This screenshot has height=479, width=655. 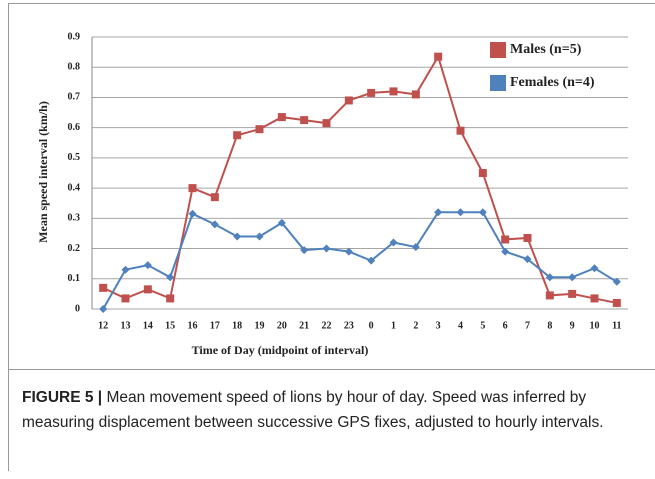 I want to click on x-tick-label: 0, so click(x=371, y=325).